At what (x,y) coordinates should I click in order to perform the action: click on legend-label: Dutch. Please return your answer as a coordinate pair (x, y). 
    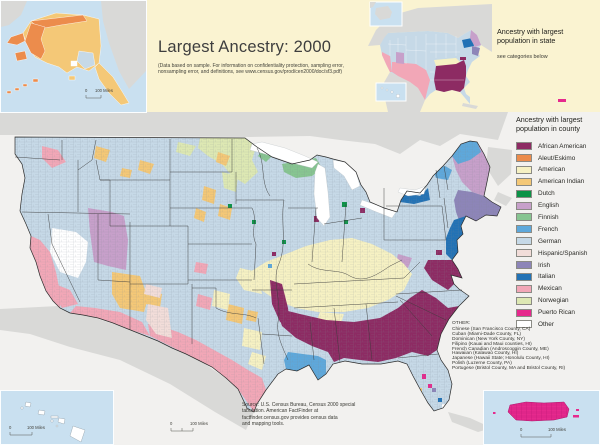
    Looking at the image, I should click on (546, 194).